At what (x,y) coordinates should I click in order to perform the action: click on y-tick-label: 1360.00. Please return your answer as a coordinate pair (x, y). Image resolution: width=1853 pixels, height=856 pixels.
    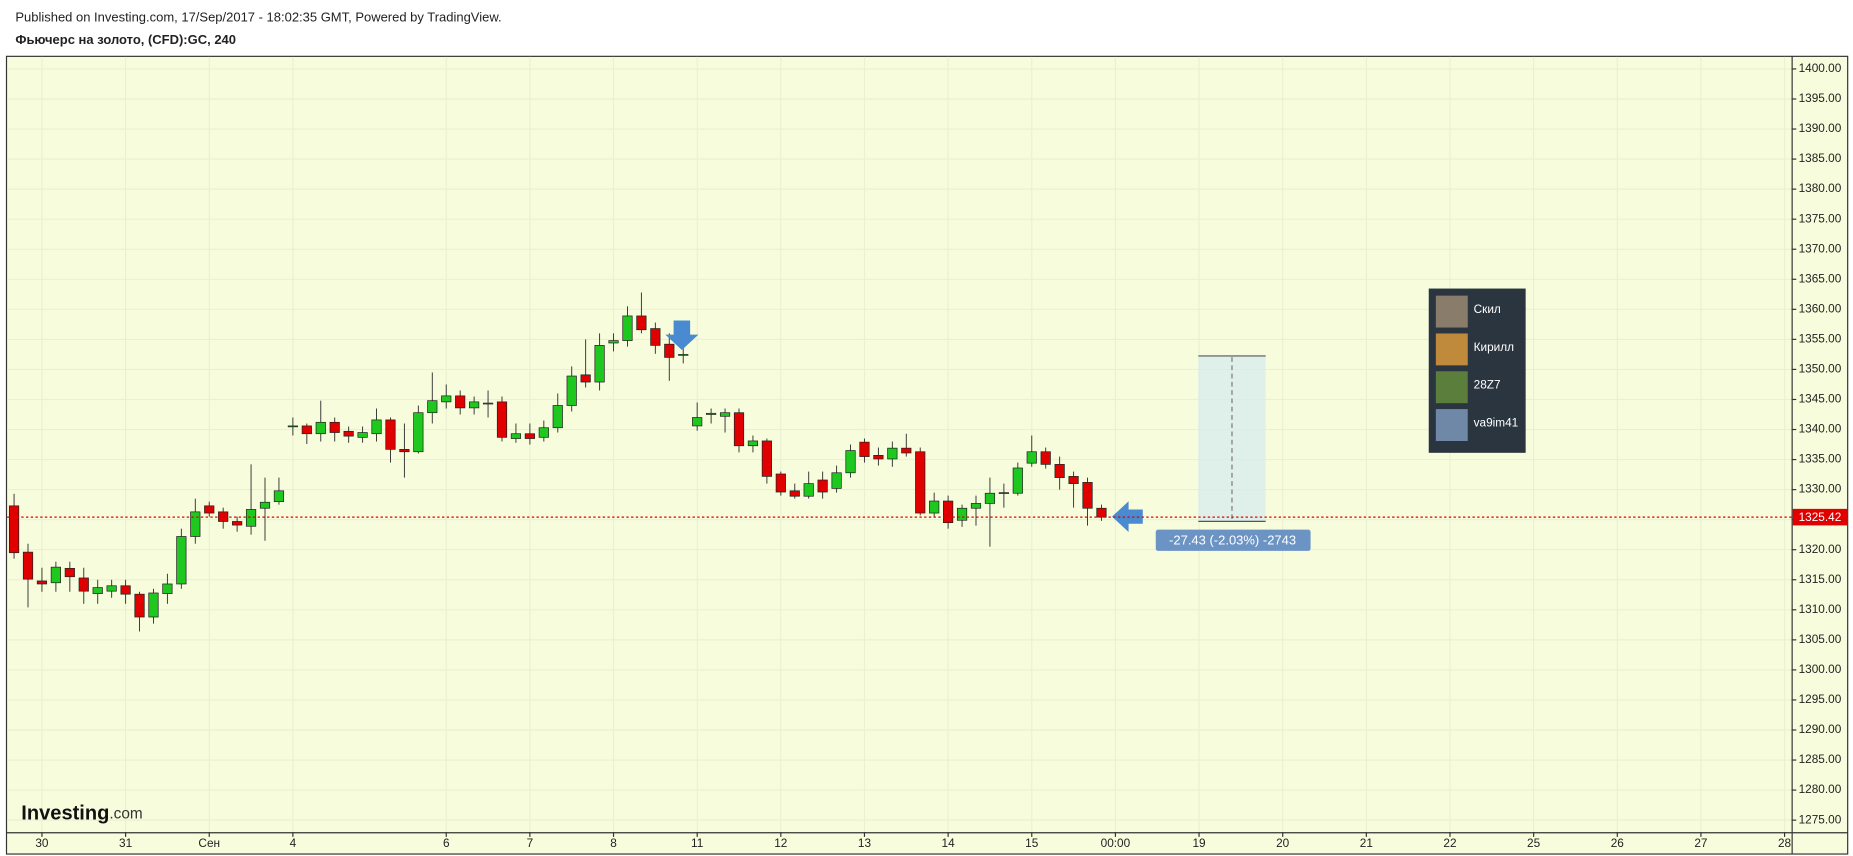
    Looking at the image, I should click on (1820, 308).